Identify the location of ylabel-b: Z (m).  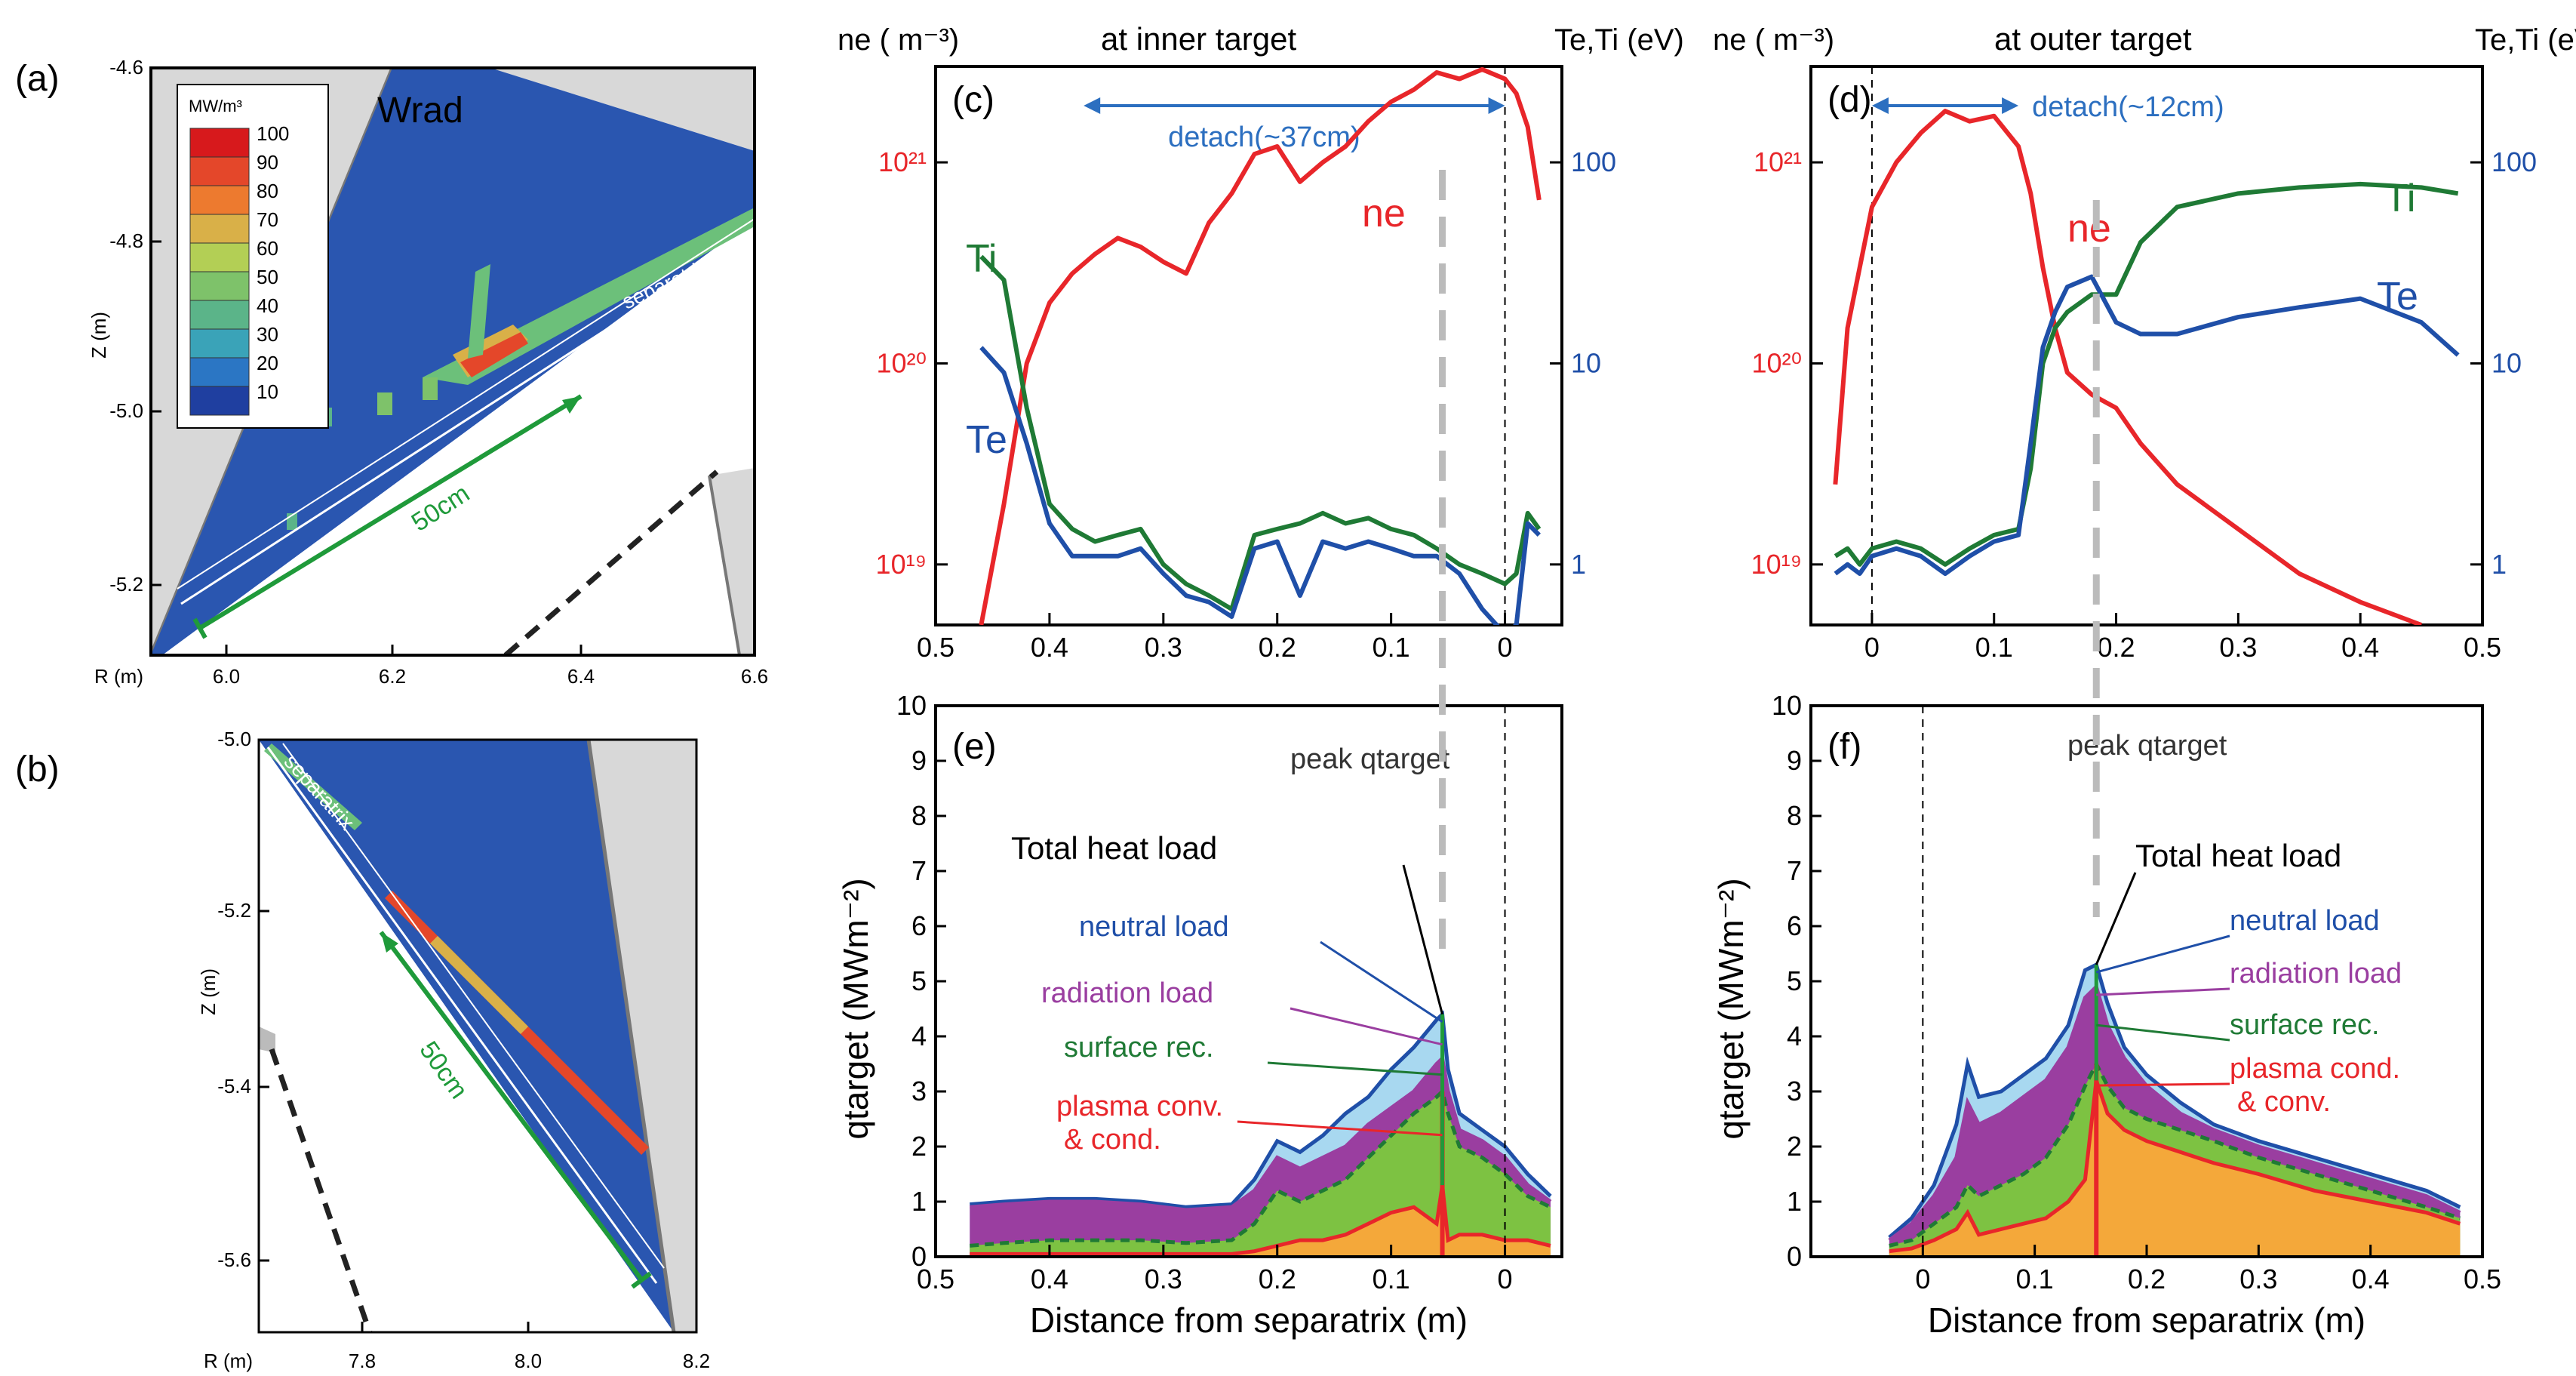
(208, 991).